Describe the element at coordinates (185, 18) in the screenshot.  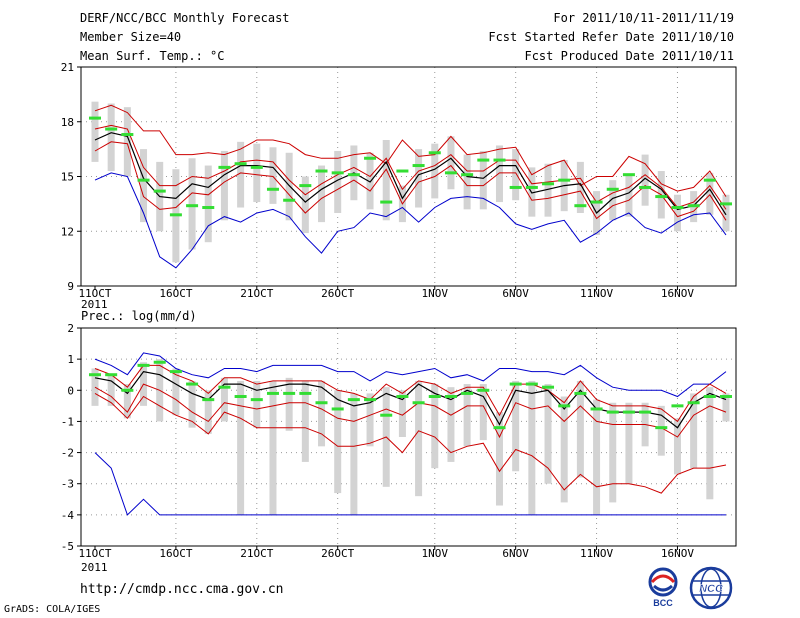
I see `chart-title: DERF/NCC/BCC Monthly Forecast` at that location.